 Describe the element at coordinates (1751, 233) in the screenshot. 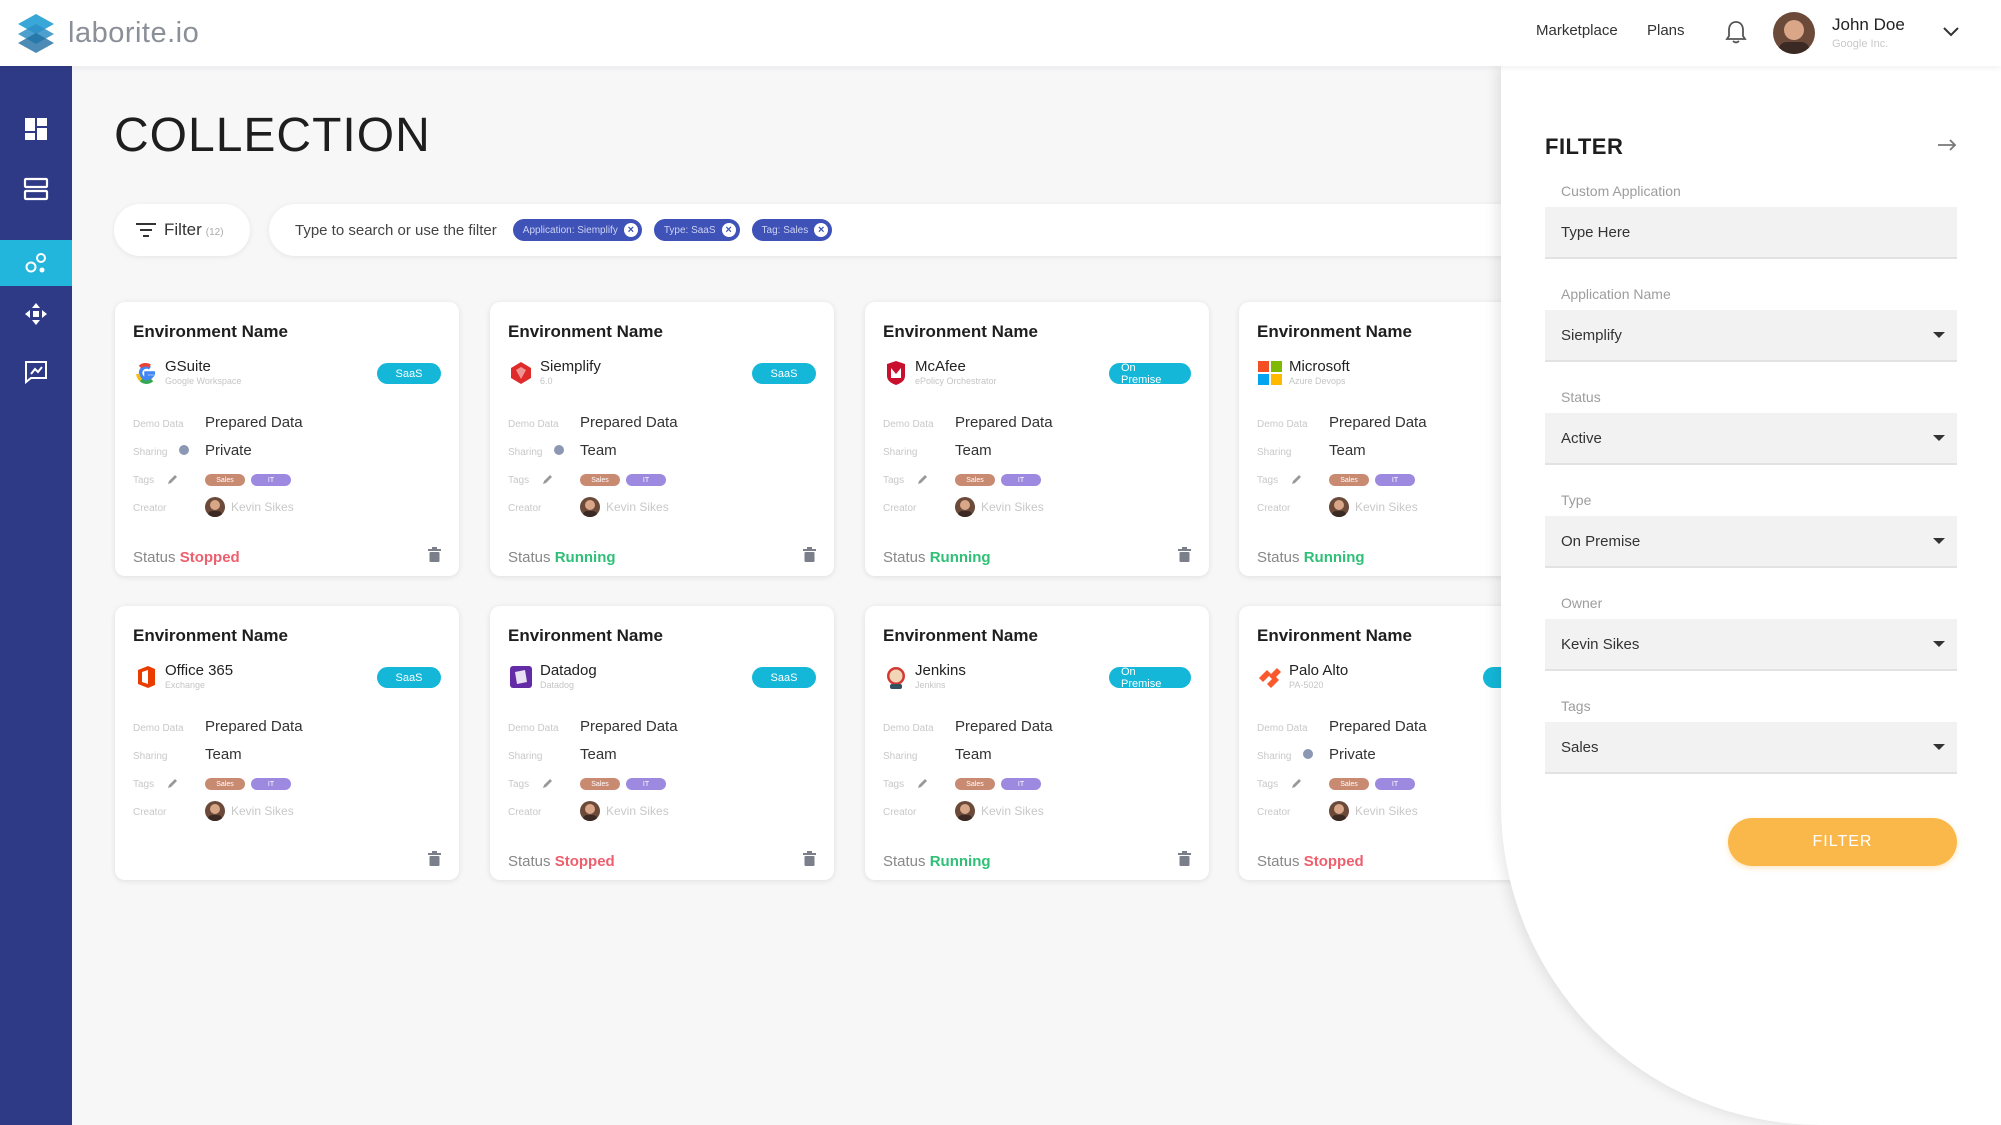

I see `custom-application-input: Type Here` at that location.